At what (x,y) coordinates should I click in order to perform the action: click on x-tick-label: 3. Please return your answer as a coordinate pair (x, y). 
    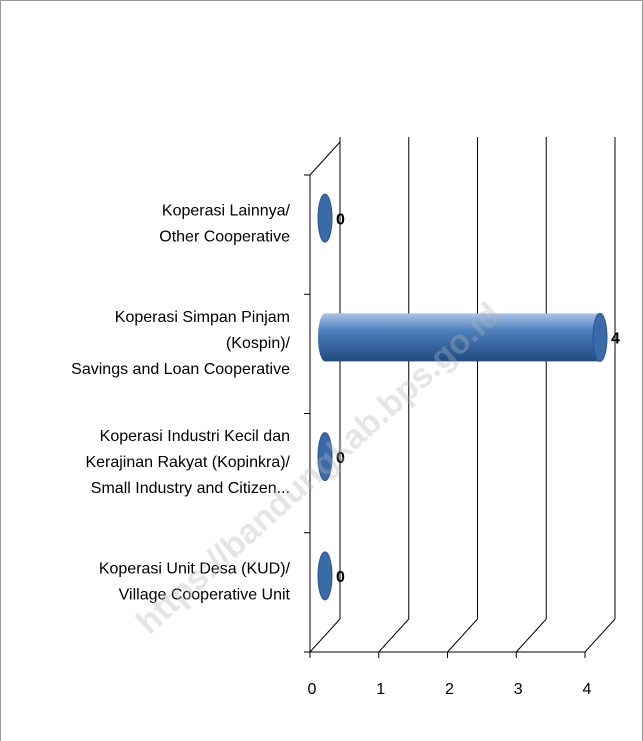
    Looking at the image, I should click on (518, 689).